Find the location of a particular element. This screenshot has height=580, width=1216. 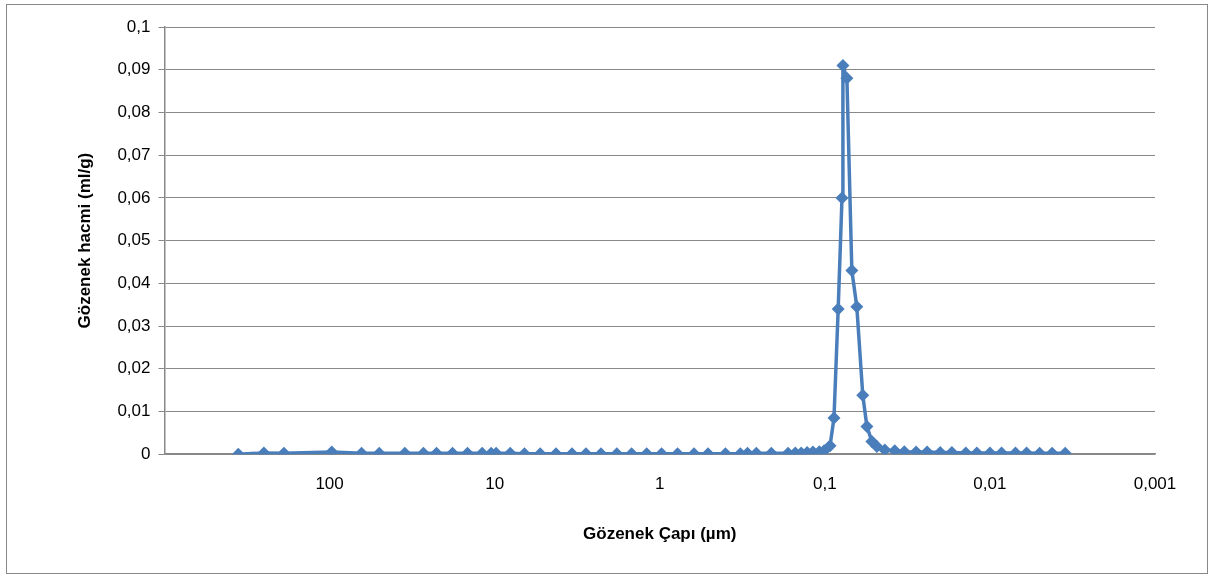

y-tick-label: 0,01 is located at coordinates (134, 411).